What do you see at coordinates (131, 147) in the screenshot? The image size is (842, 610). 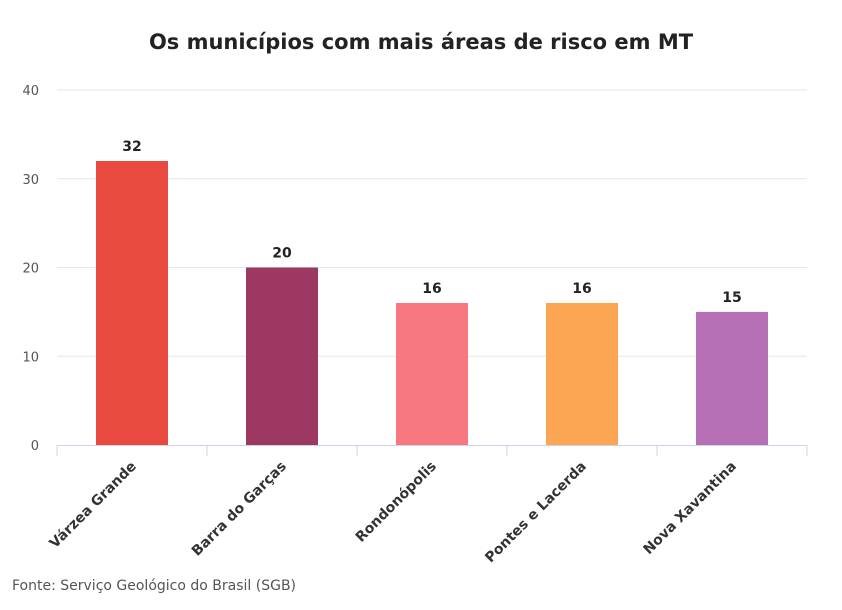 I see `data-label: 32` at bounding box center [131, 147].